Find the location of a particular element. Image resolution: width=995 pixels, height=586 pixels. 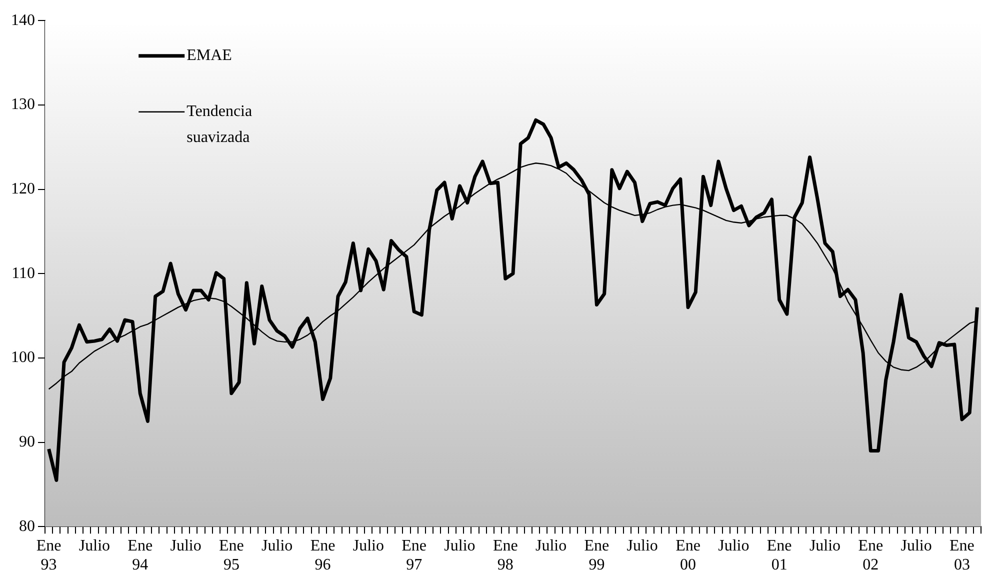

x-tick-label: Ene 00 is located at coordinates (688, 555).